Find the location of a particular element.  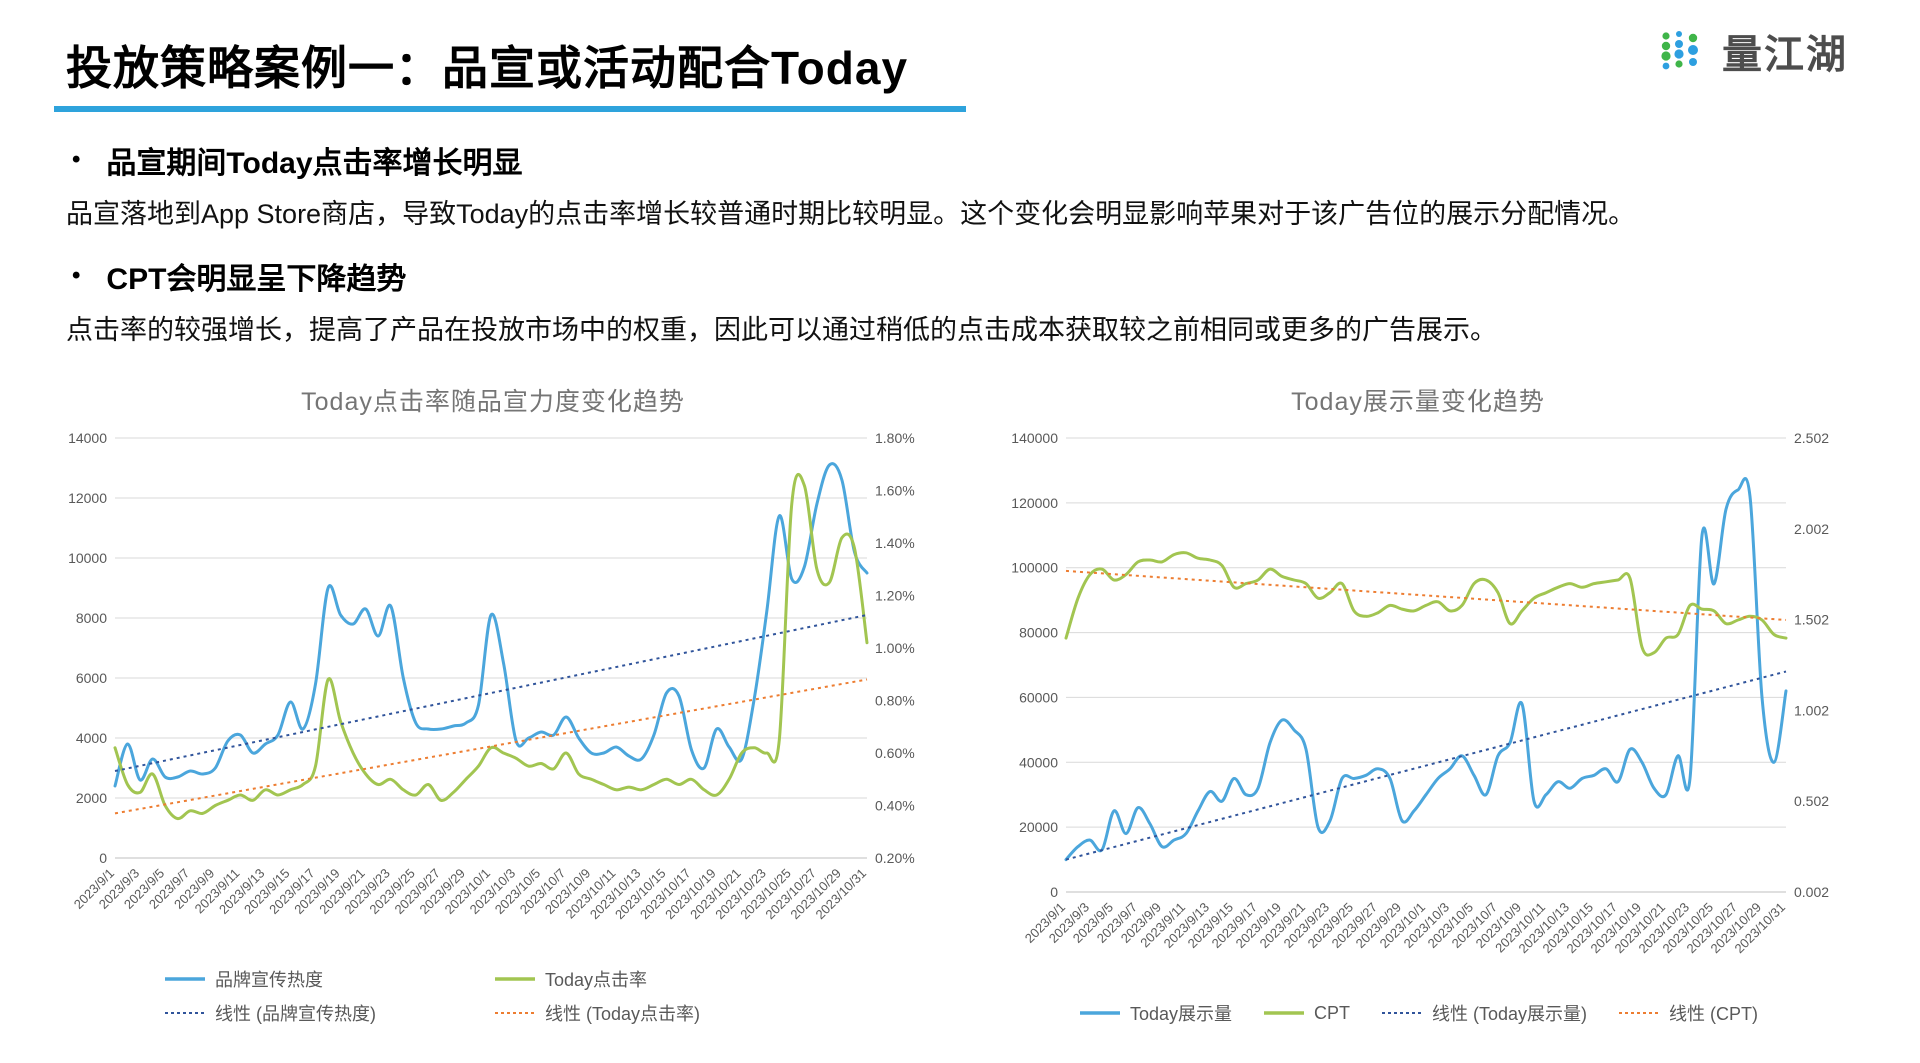

bullet-heading-1: • 品宣期间Today点击率增长明显 is located at coordinates (961, 160).